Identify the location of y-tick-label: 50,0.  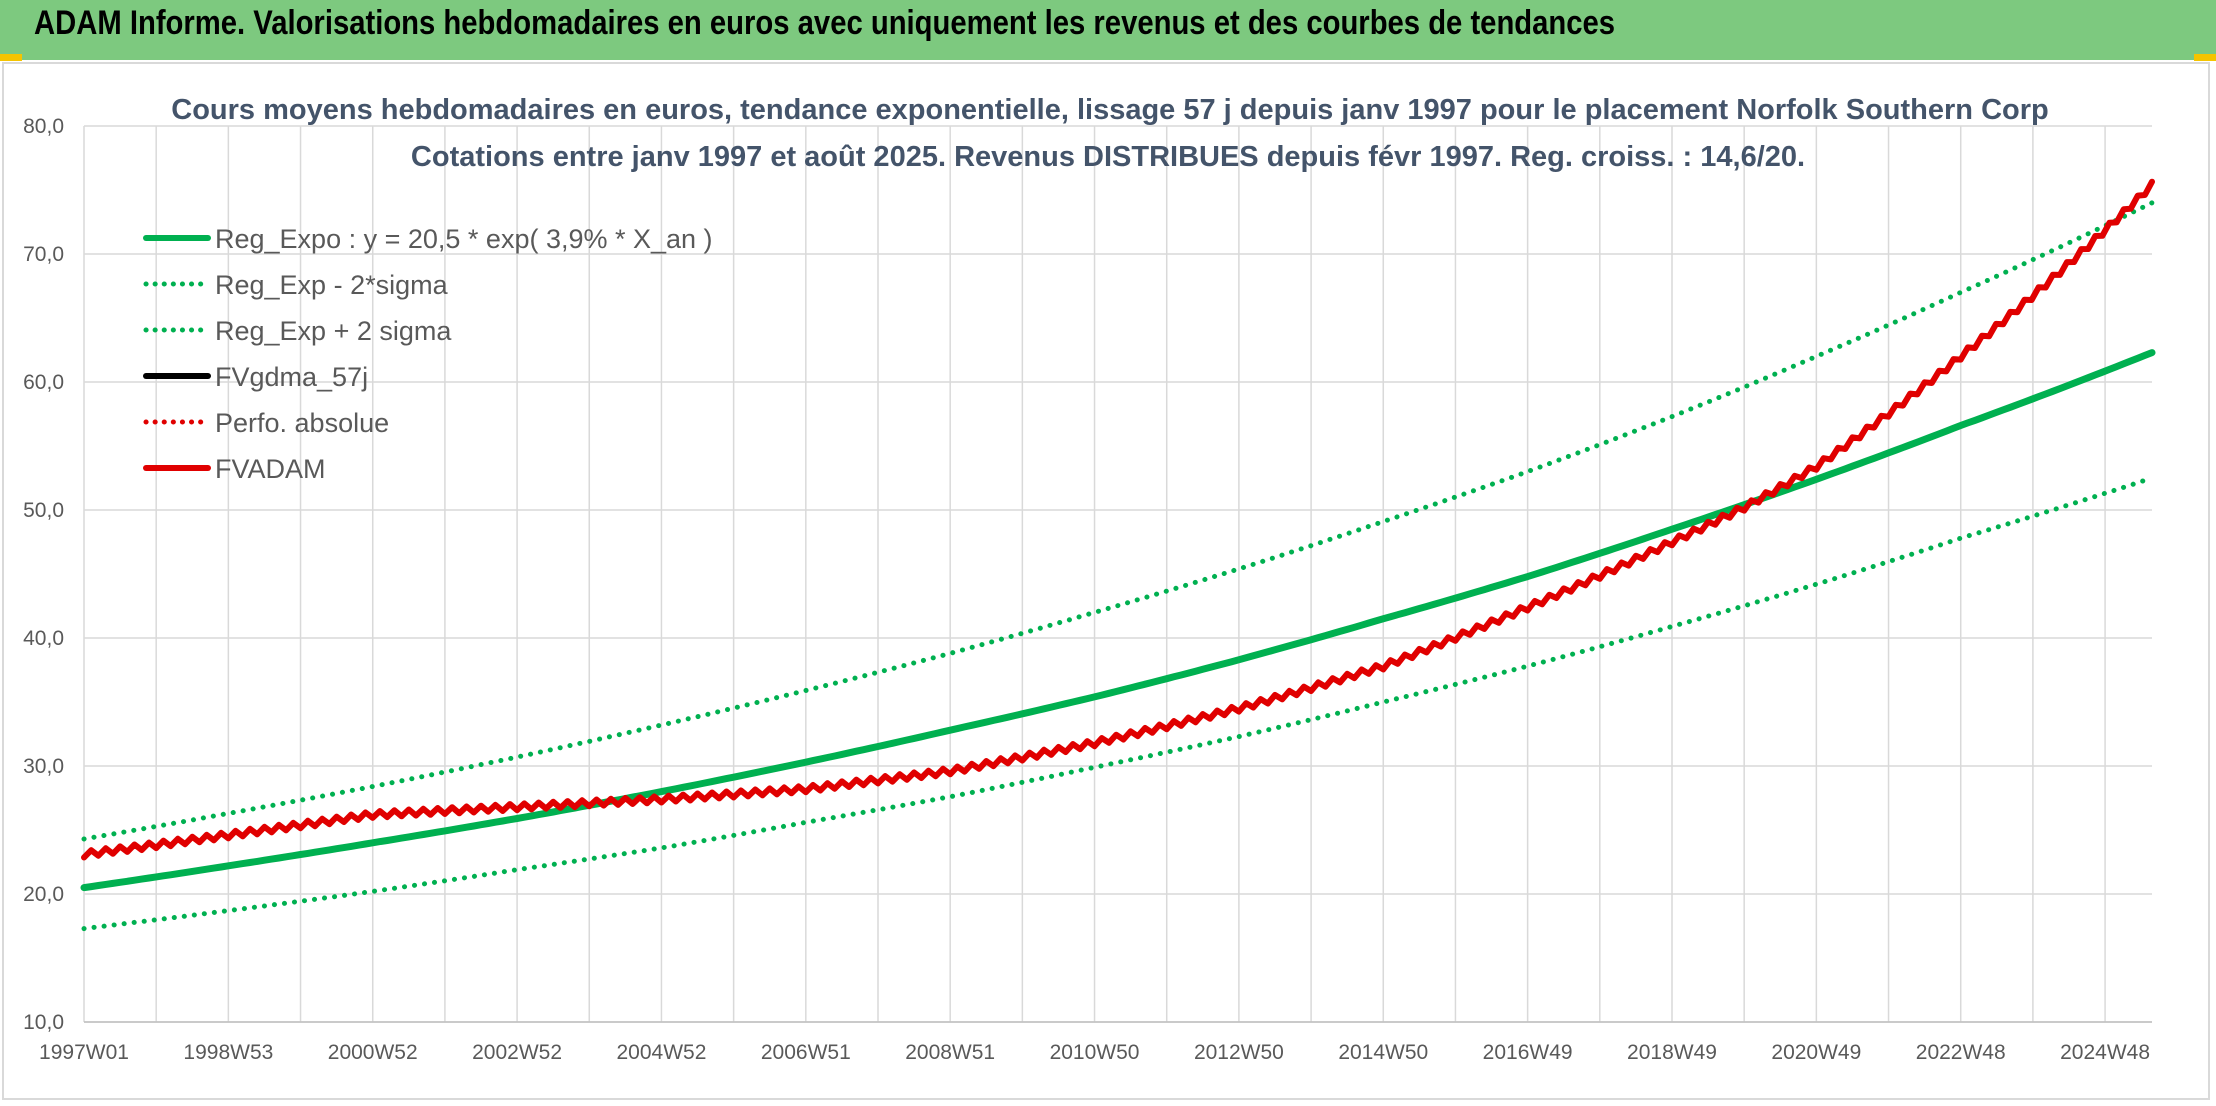
(43, 510).